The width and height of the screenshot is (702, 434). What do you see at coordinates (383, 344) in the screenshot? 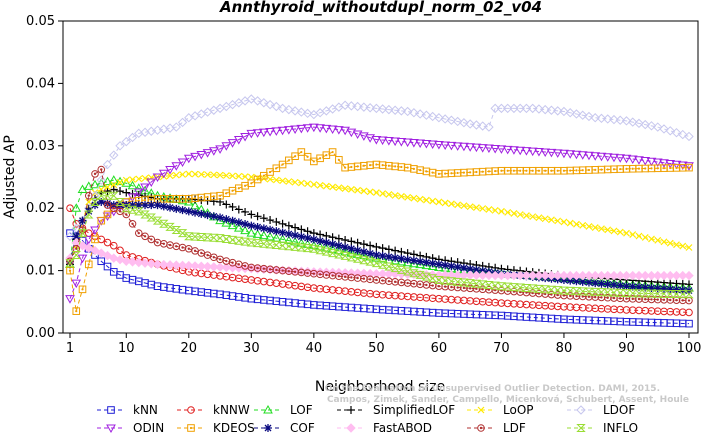
I see `x-axis: 1 10 20 30 40 50 60 70 80 90 100` at bounding box center [383, 344].